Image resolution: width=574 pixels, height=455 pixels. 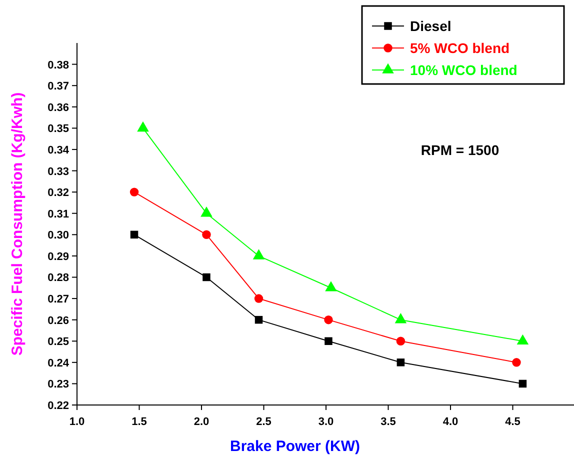 What do you see at coordinates (59, 150) in the screenshot?
I see `y-tick-label: 0.34` at bounding box center [59, 150].